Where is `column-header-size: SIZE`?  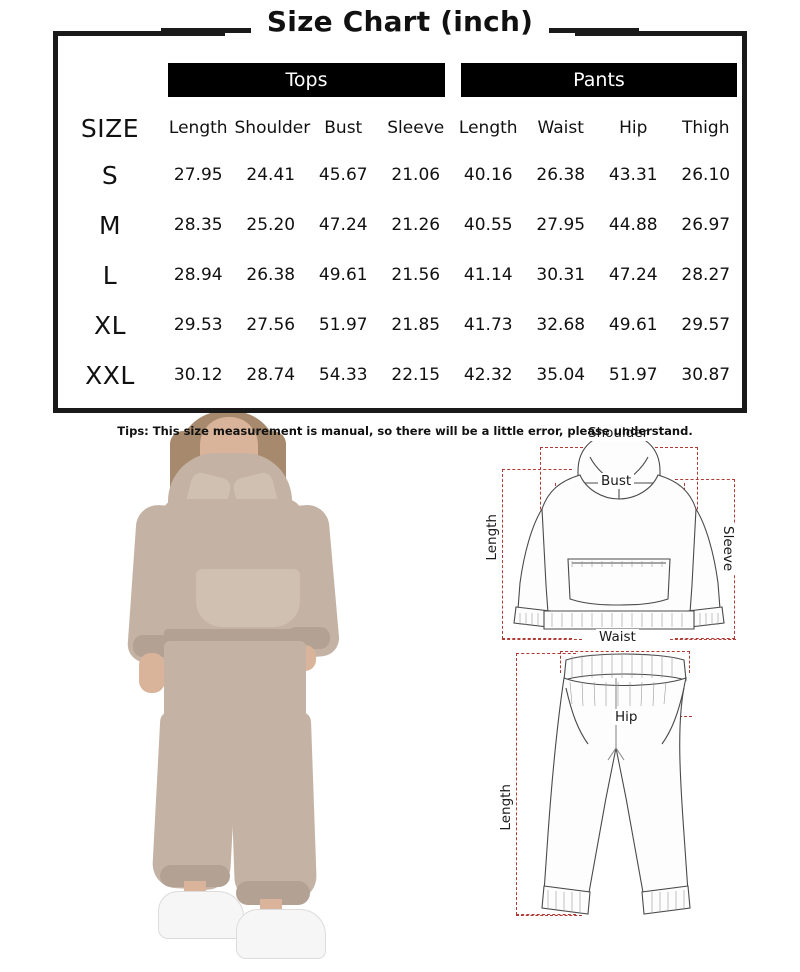 column-header-size: SIZE is located at coordinates (110, 128).